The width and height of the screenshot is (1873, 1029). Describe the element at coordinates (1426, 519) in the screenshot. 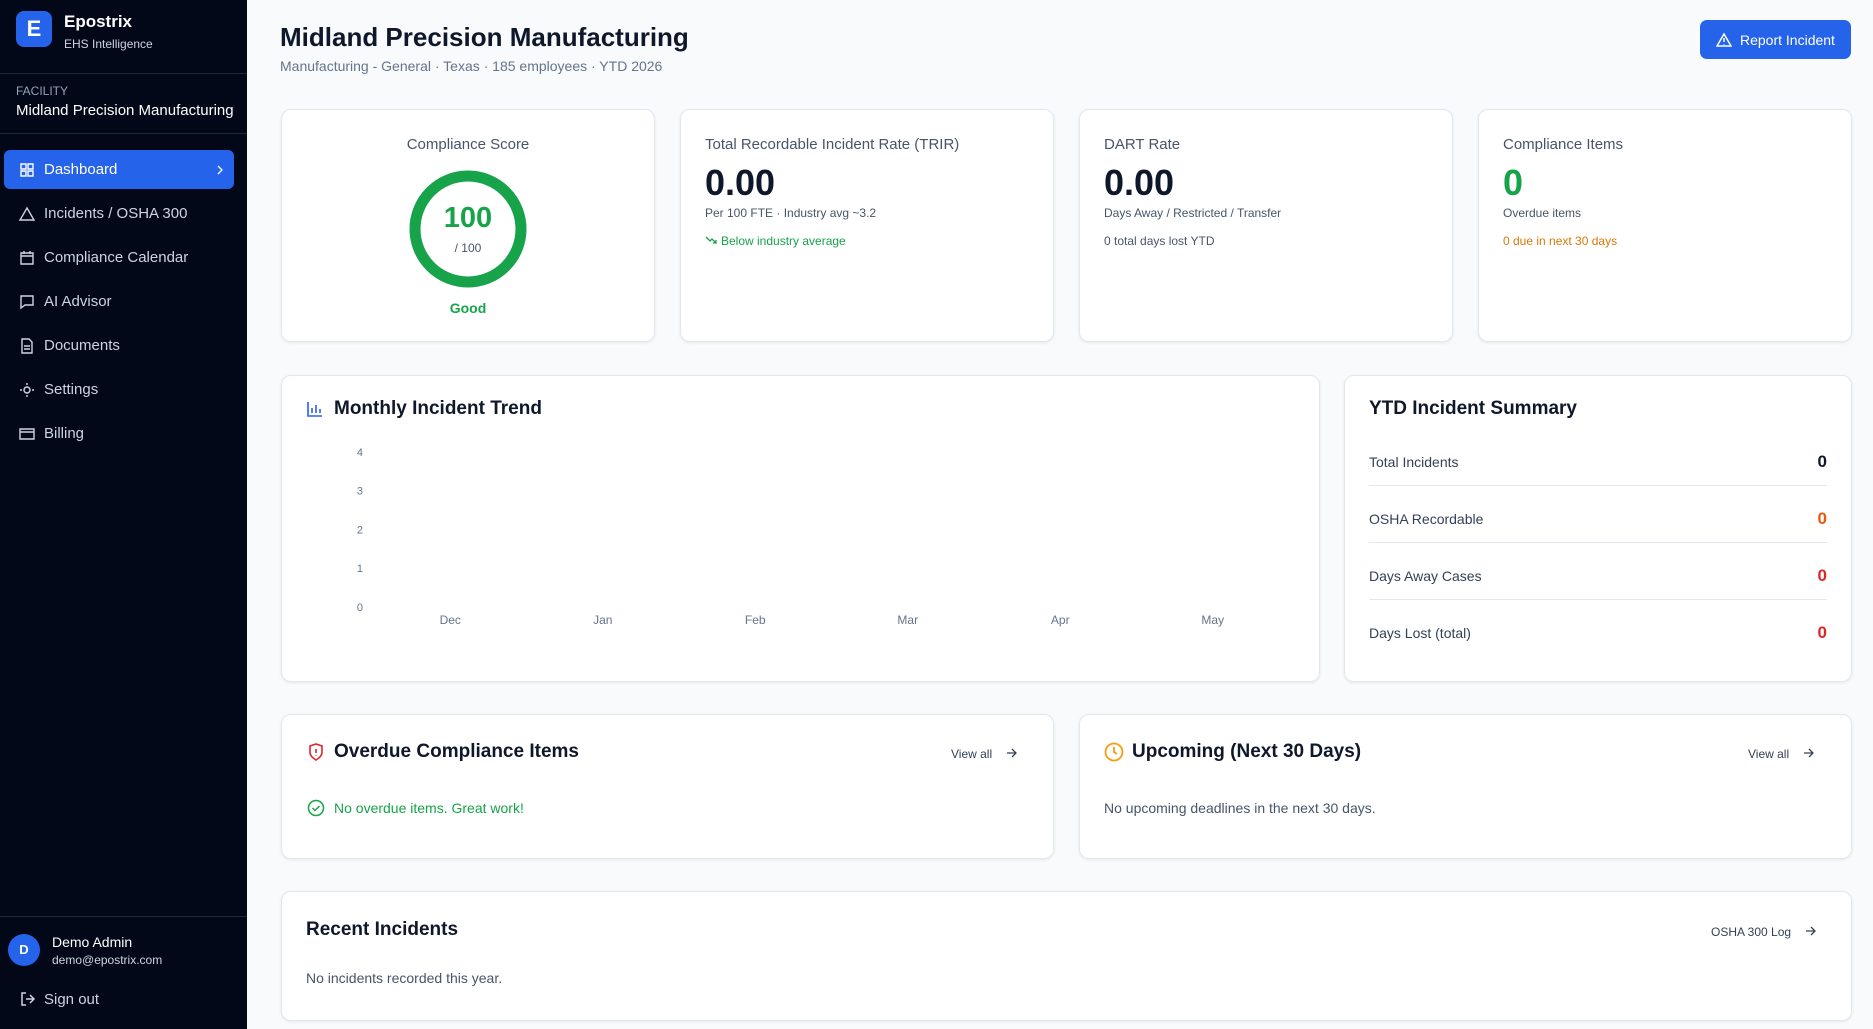

I see `row-label: OSHA Recordable` at that location.